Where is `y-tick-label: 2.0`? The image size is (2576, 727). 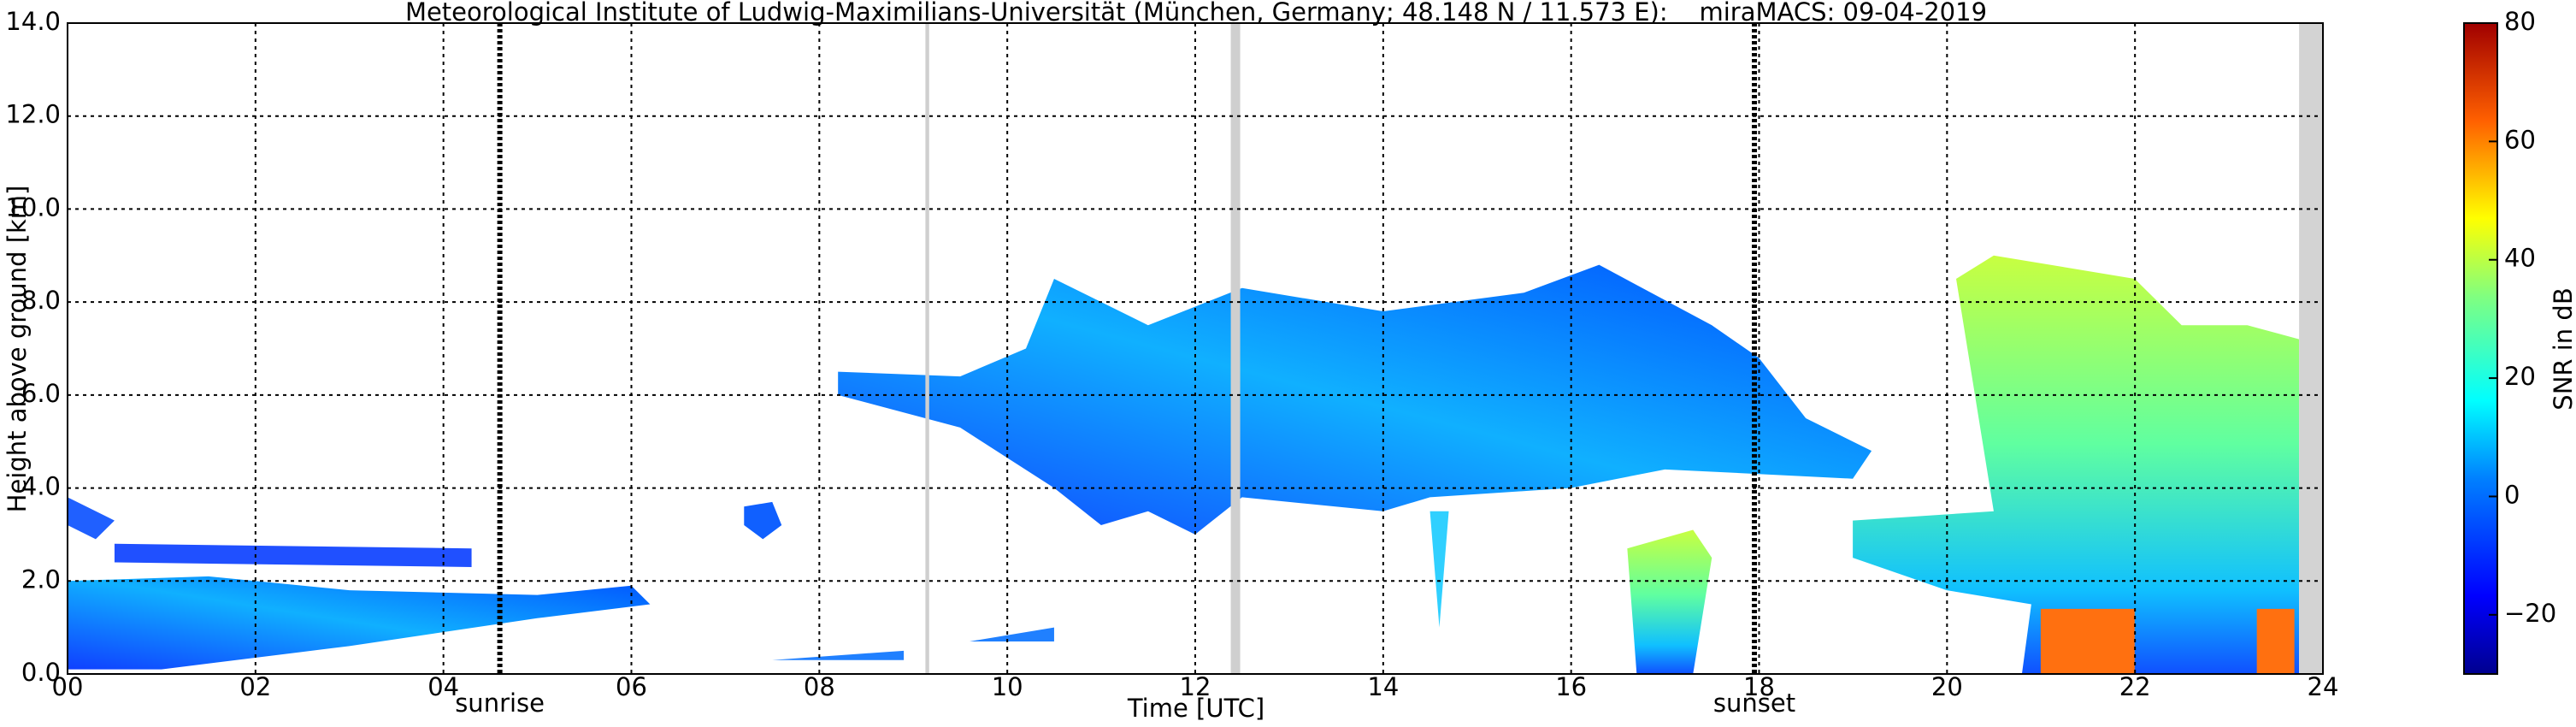
y-tick-label: 2.0 is located at coordinates (41, 579).